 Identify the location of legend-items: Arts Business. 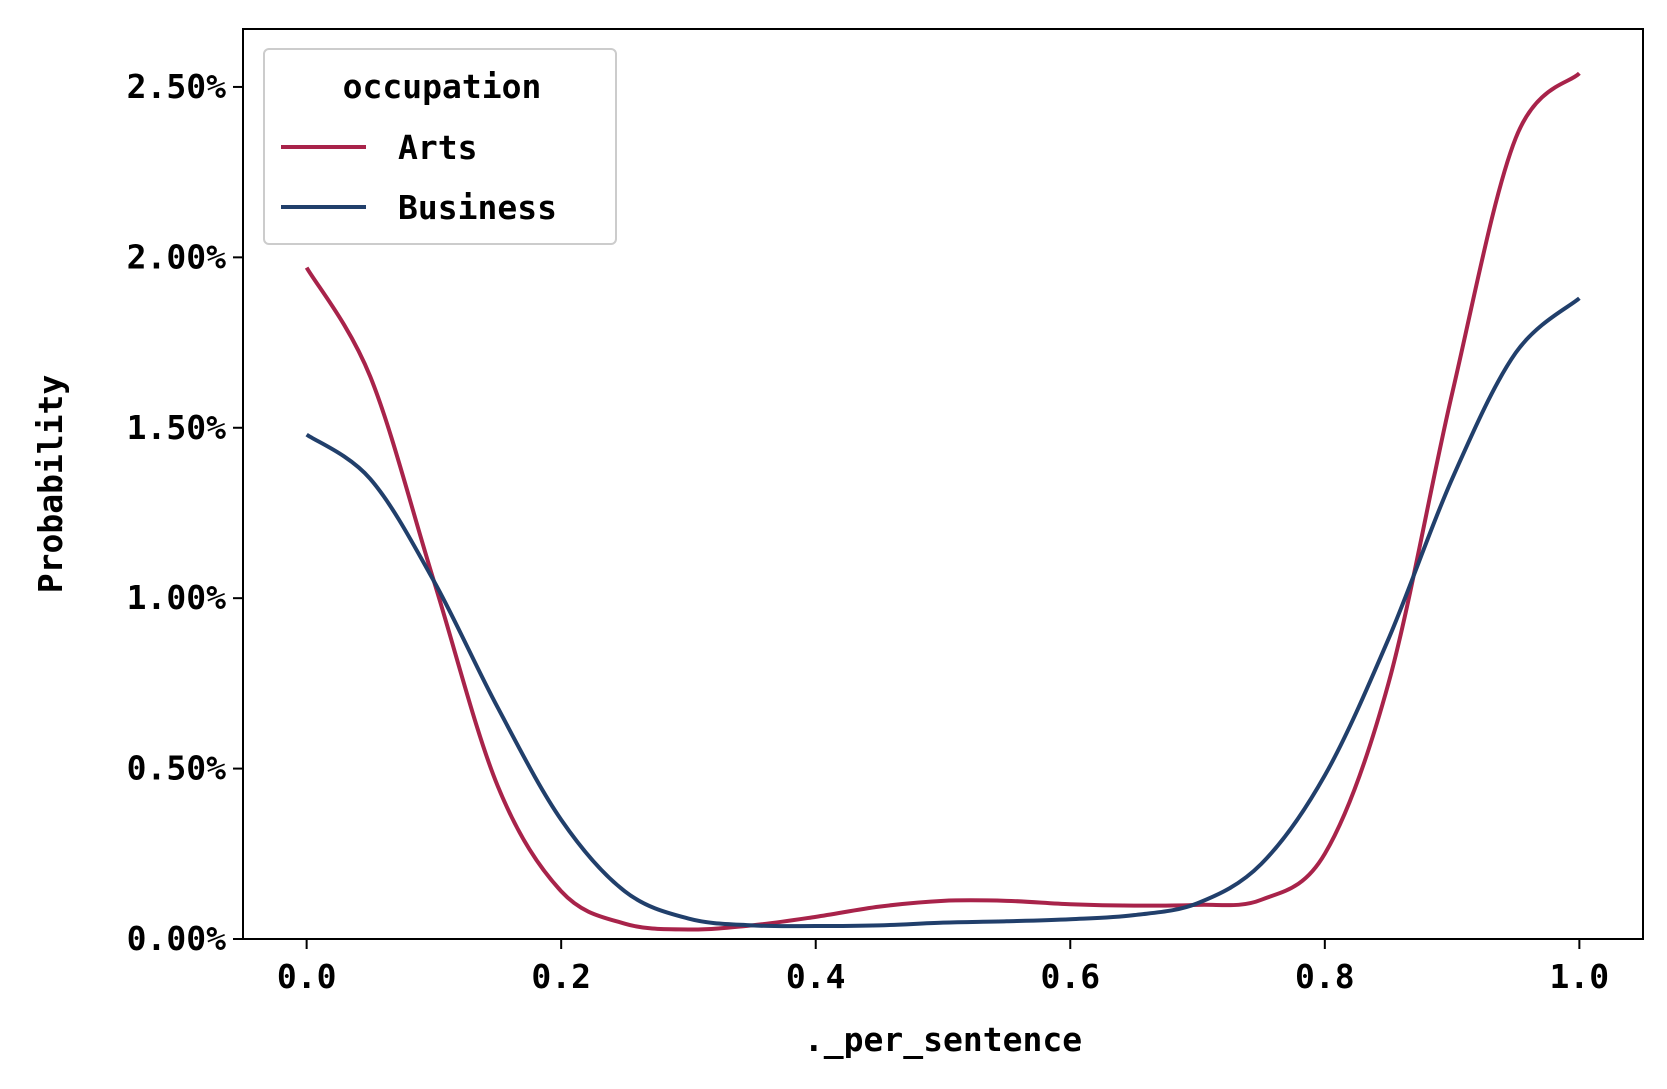
(419, 177).